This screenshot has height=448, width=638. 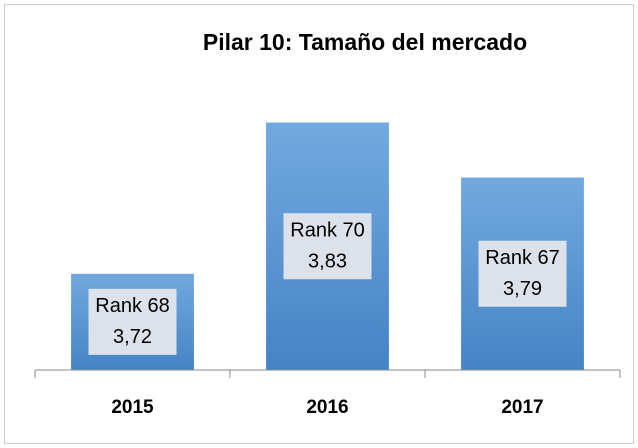 I want to click on chart-title: Pilar 10: Tamaño del mercado, so click(x=365, y=42).